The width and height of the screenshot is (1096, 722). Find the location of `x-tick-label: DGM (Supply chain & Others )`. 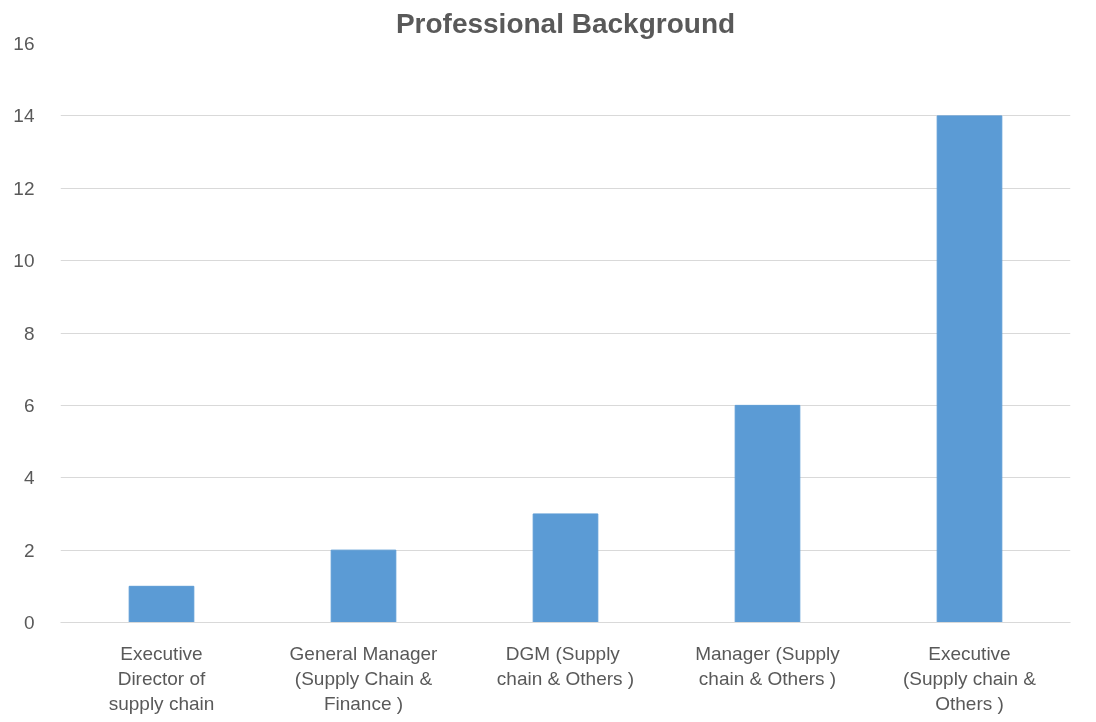

x-tick-label: DGM (Supply chain & Others ) is located at coordinates (565, 665).